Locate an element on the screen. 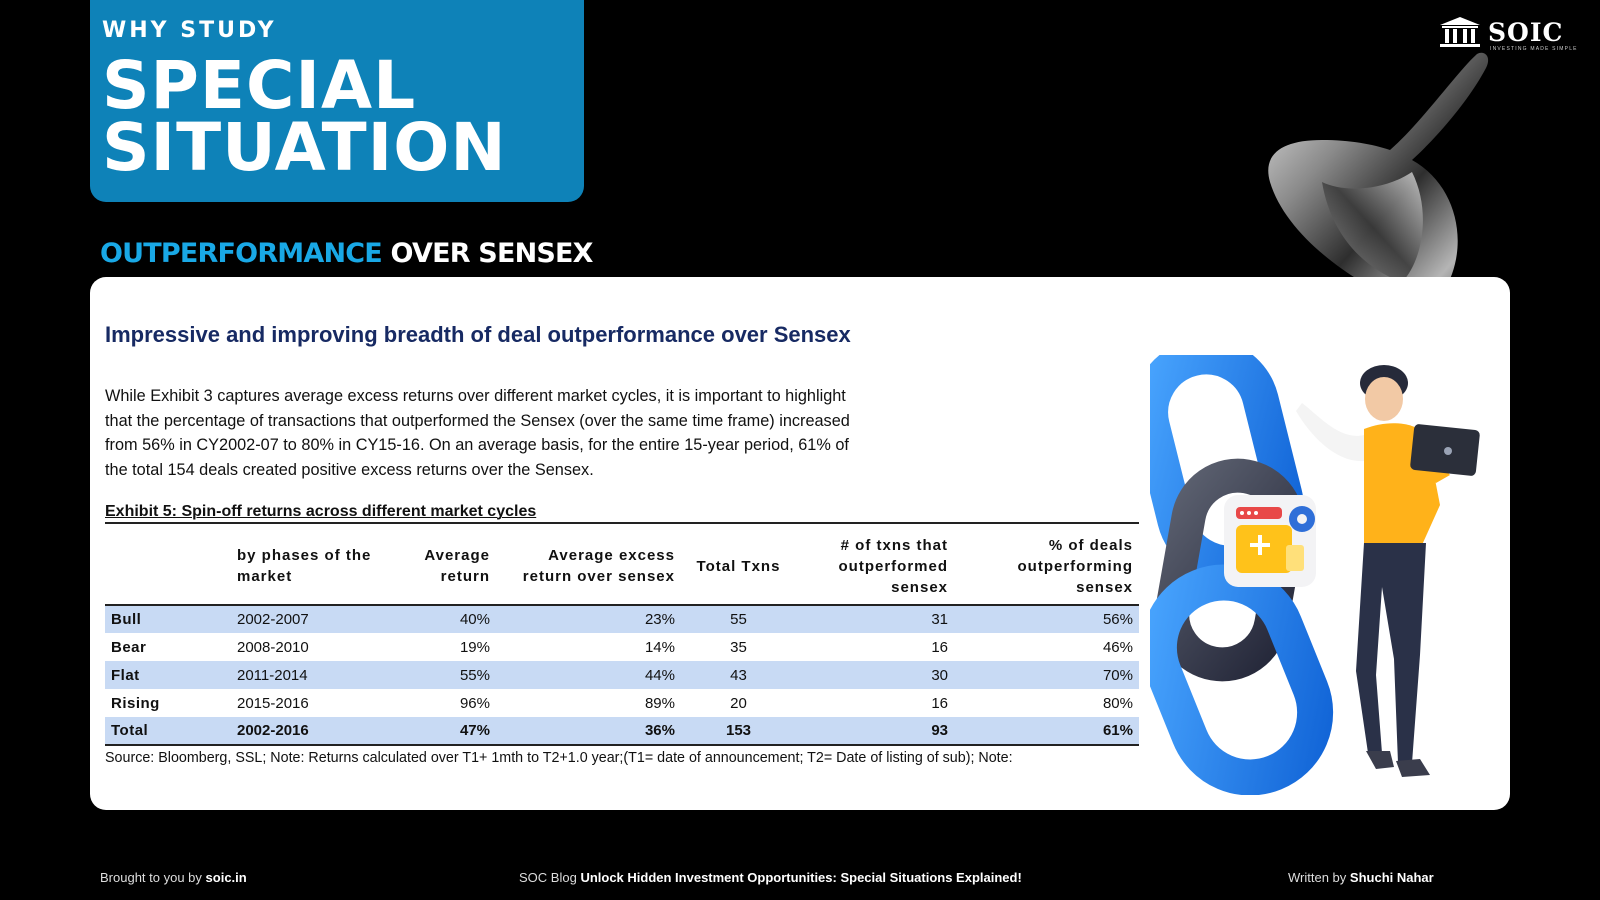  table-cell: 80% is located at coordinates (1117, 703).